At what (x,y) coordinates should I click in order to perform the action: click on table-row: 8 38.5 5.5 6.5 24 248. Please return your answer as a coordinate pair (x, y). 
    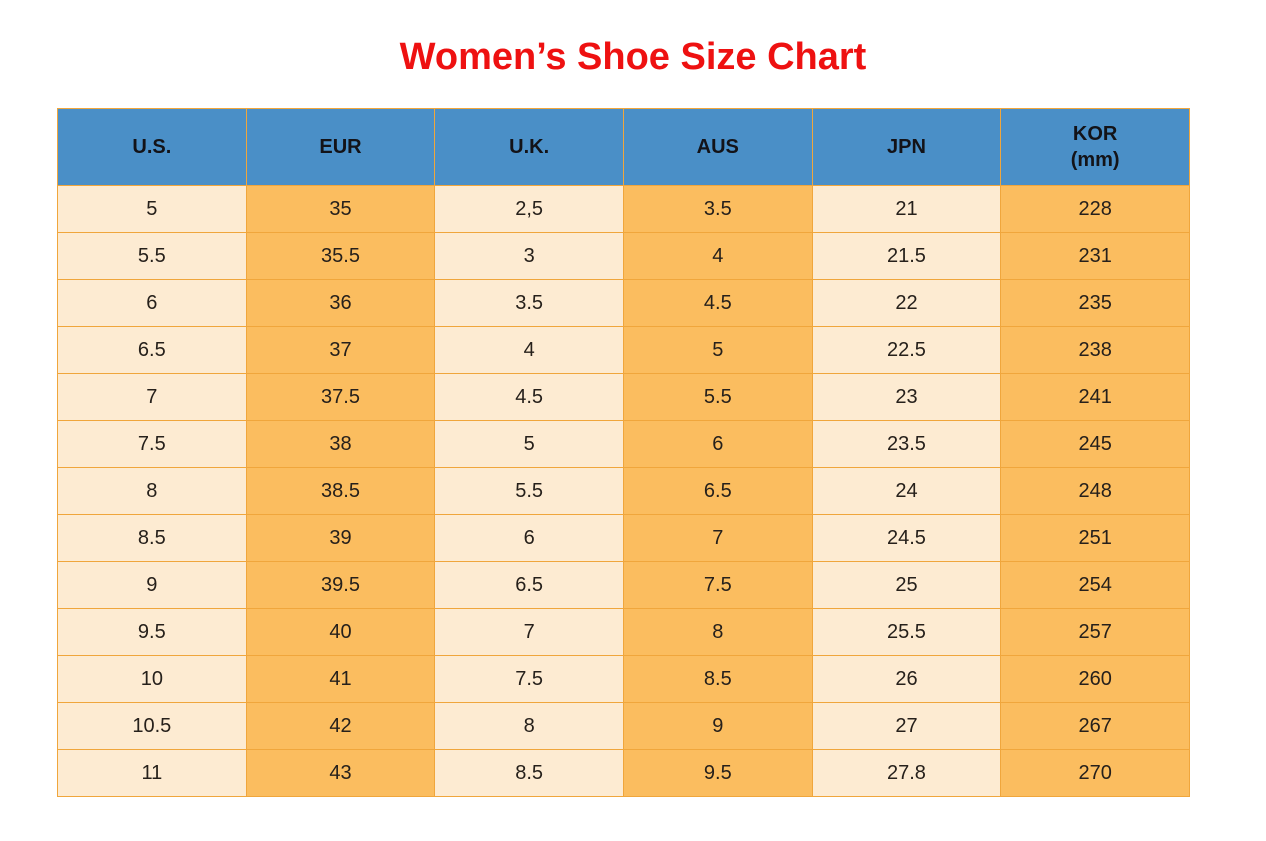
    Looking at the image, I should click on (623, 491).